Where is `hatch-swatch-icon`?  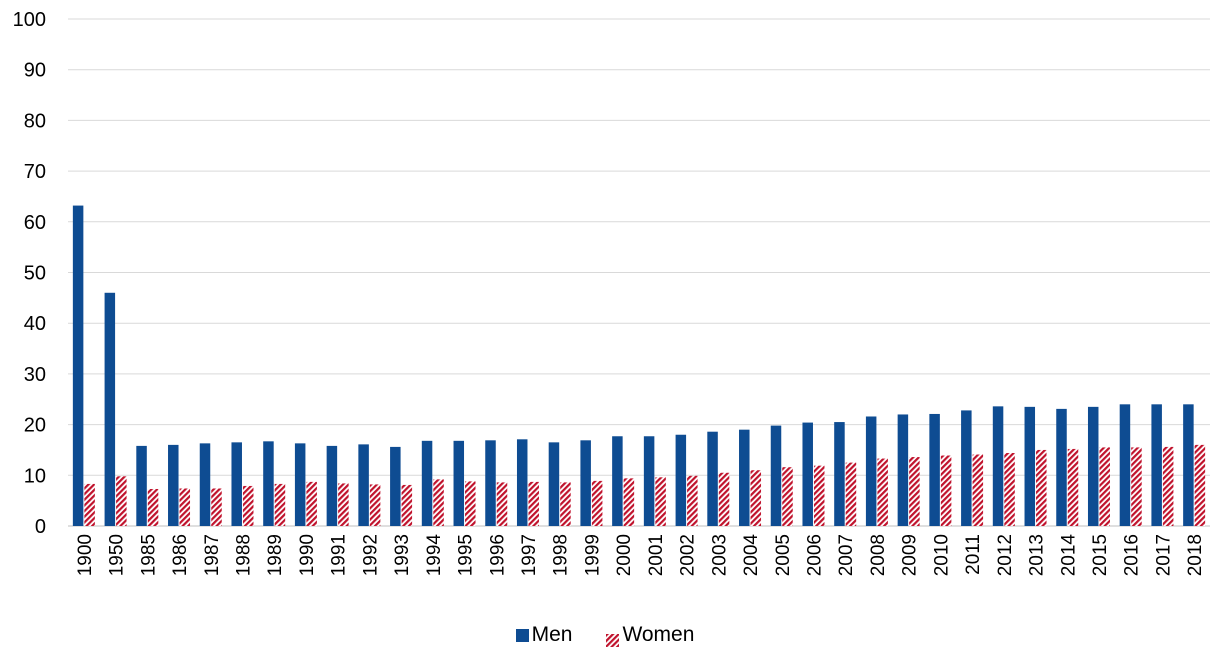
hatch-swatch-icon is located at coordinates (613, 640).